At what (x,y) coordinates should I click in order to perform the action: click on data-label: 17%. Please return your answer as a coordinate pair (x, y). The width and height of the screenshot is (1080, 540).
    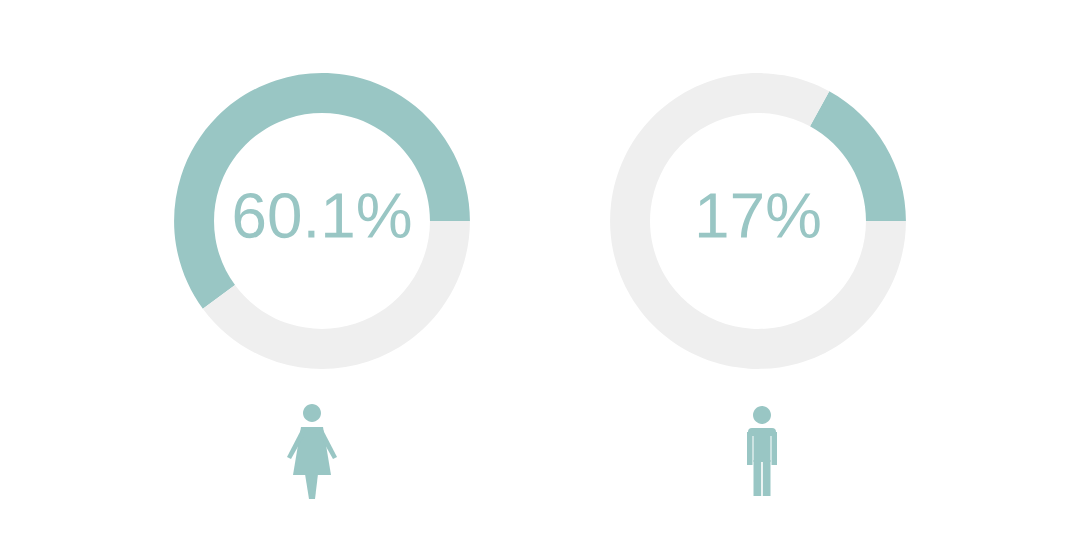
    Looking at the image, I should click on (759, 215).